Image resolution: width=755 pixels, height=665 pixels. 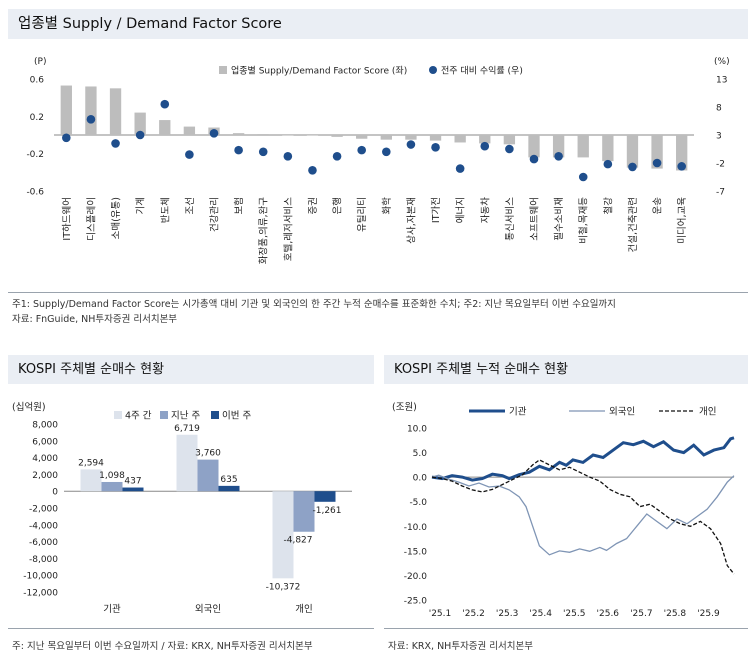 I want to click on legend-bar-swatch, so click(x=223, y=70).